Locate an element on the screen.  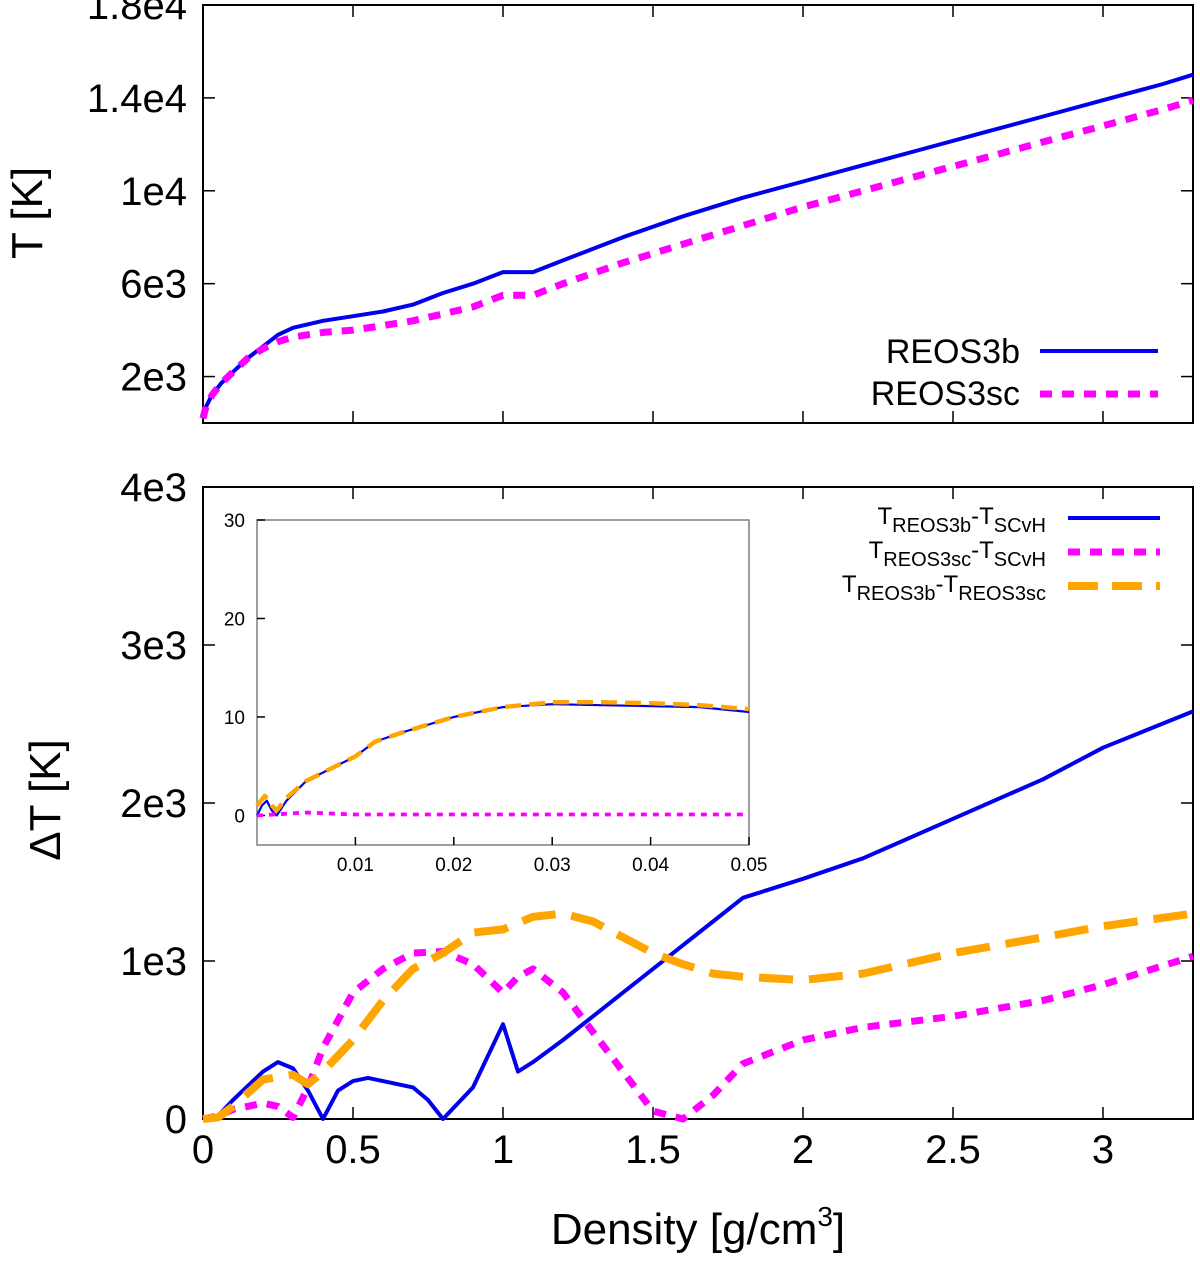
legend-label-reos3sc: REOS3sc is located at coordinates (945, 394).